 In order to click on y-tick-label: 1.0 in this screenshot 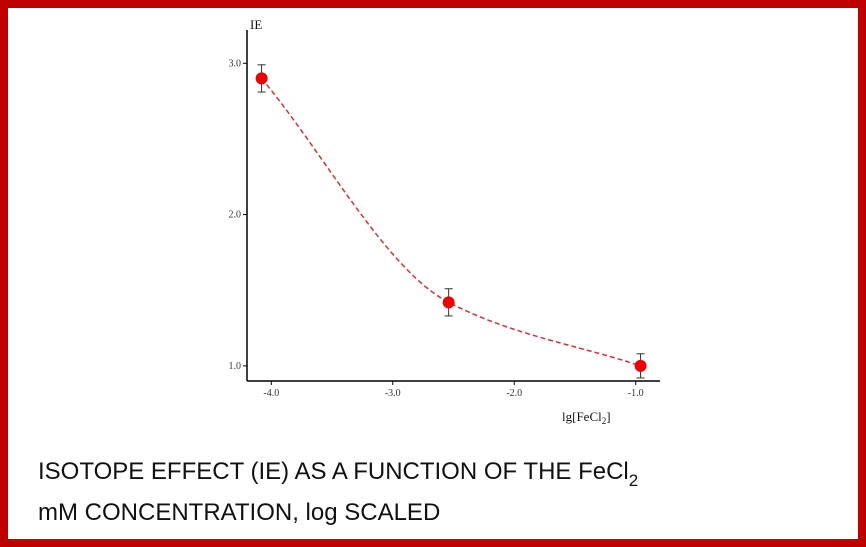, I will do `click(235, 366)`.